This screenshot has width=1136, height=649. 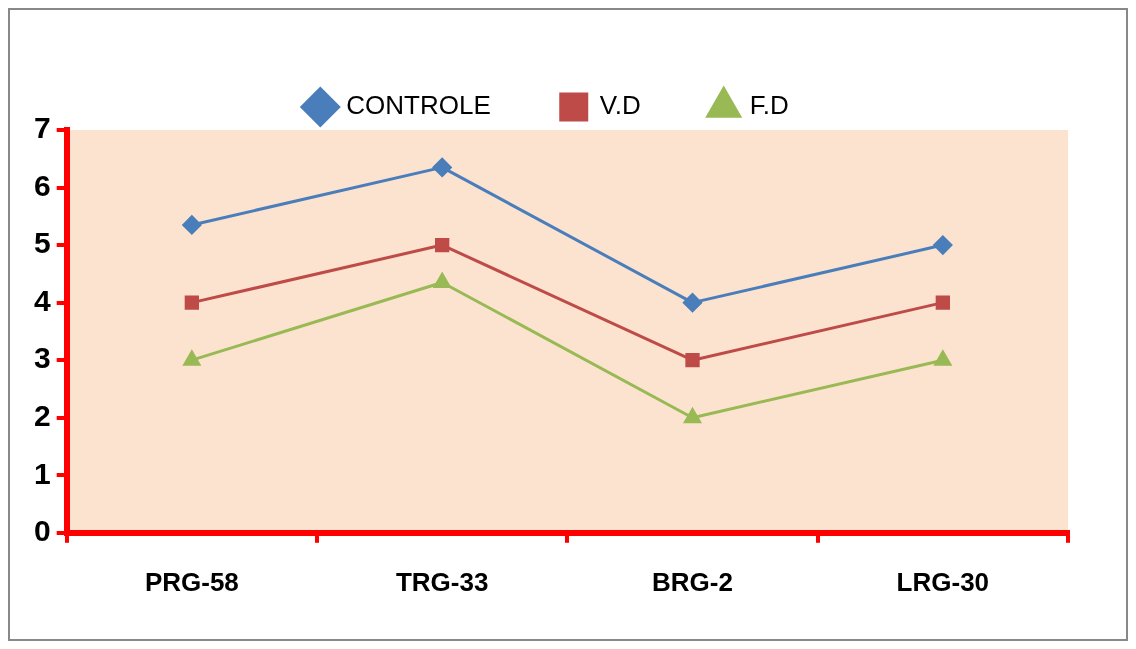 What do you see at coordinates (769, 105) in the screenshot?
I see `legend-label: F.D` at bounding box center [769, 105].